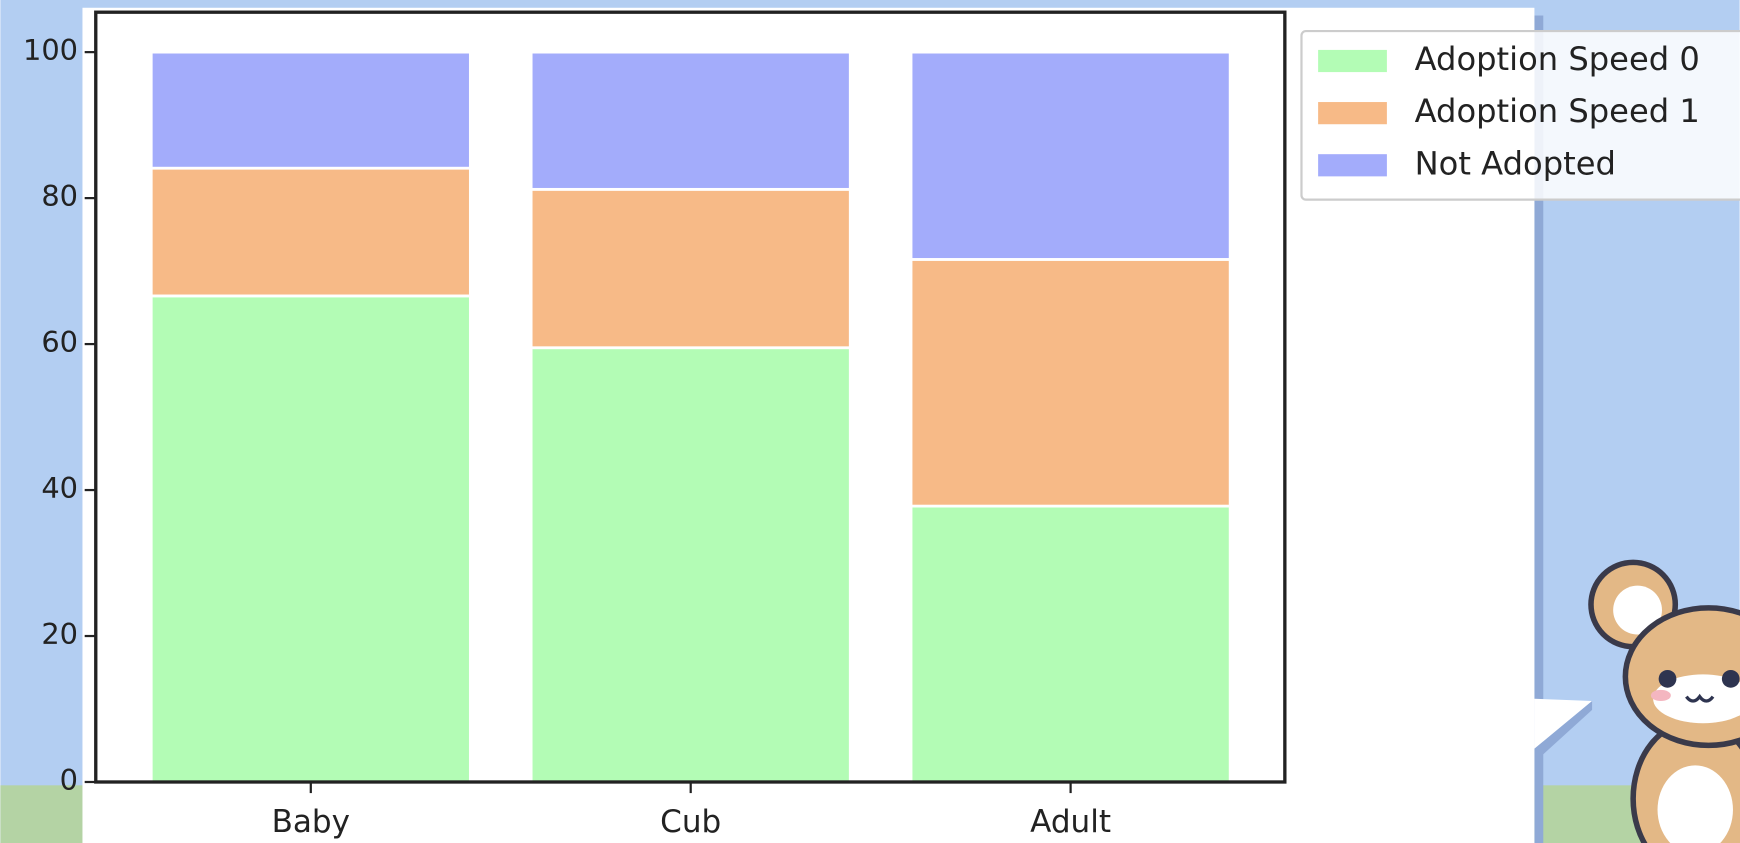 The image size is (1740, 843). What do you see at coordinates (1070, 822) in the screenshot?
I see `x-tick-label: Adult` at bounding box center [1070, 822].